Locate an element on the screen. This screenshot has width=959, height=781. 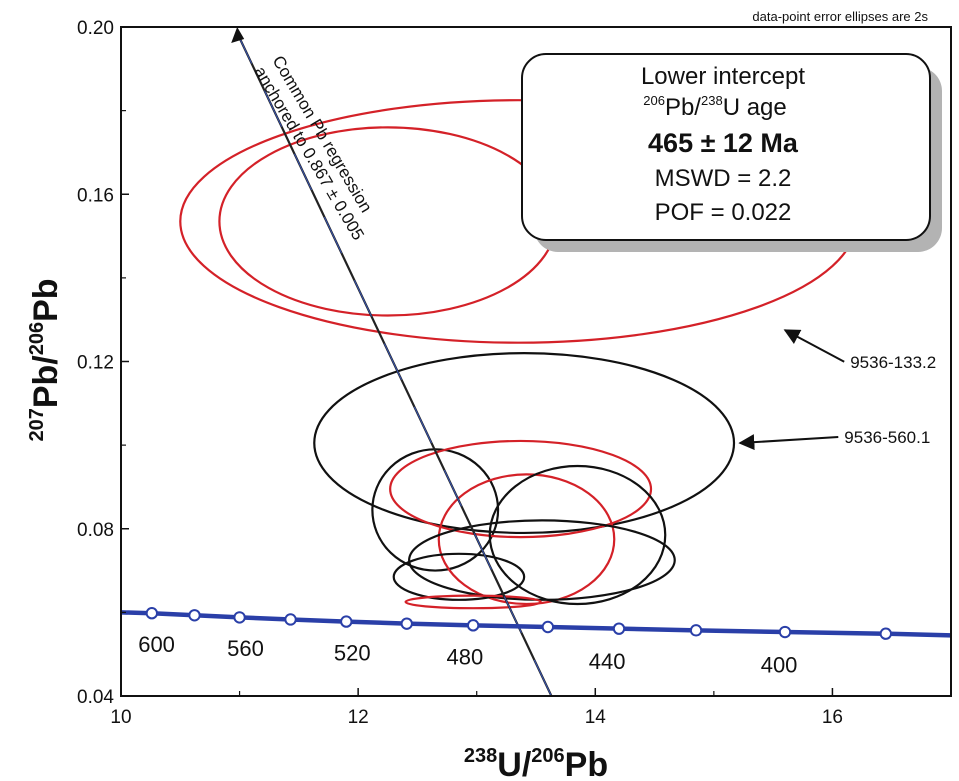
result-box-line1: Lower intercept is located at coordinates (723, 76).